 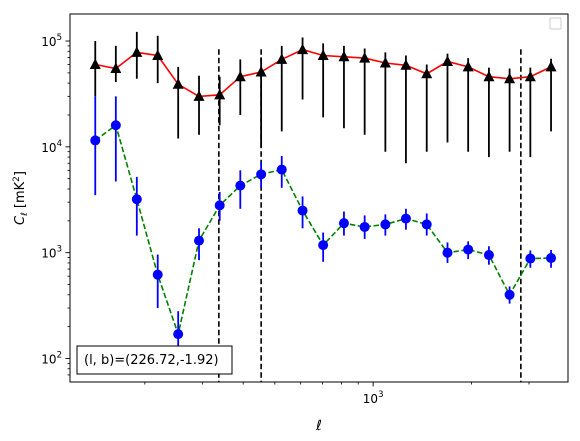 I want to click on y-label-sub: ℓ, so click(x=25, y=214).